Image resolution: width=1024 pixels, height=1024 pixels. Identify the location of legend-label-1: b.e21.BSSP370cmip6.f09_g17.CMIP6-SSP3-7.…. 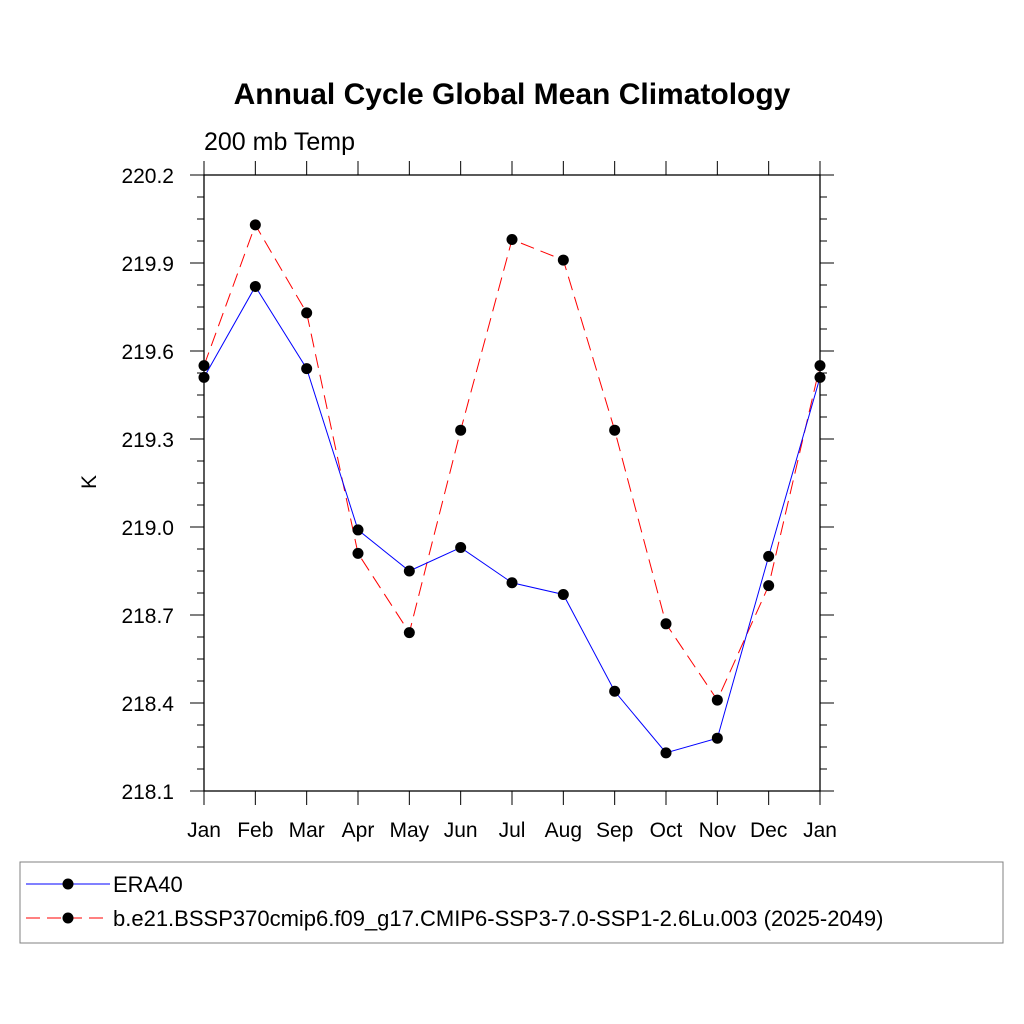
(498, 918).